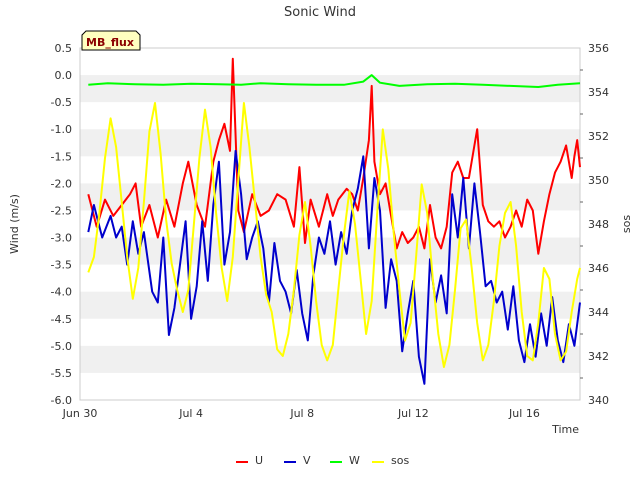  I want to click on x-tick-label: Jul 16, so click(524, 413).